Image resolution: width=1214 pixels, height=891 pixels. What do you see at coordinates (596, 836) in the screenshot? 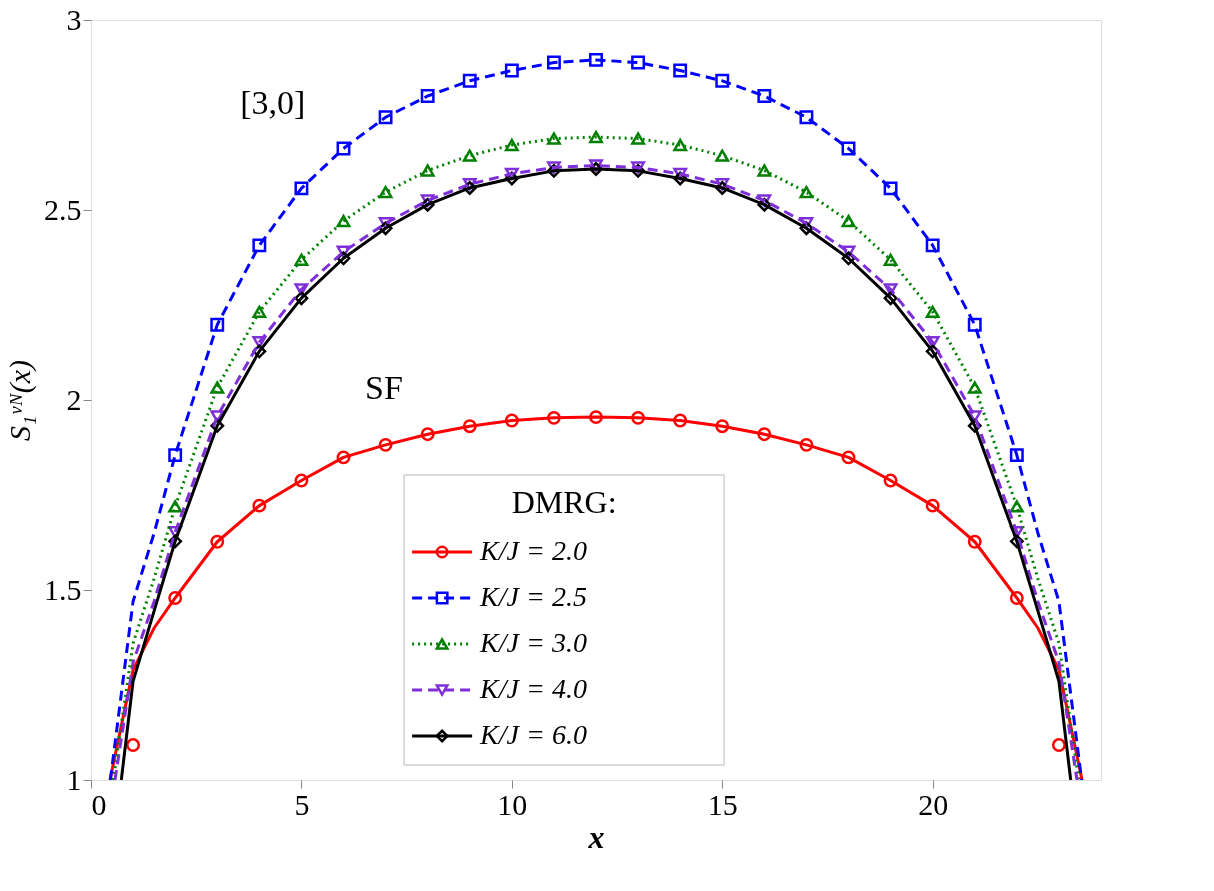
I see `x-axis-title: x` at bounding box center [596, 836].